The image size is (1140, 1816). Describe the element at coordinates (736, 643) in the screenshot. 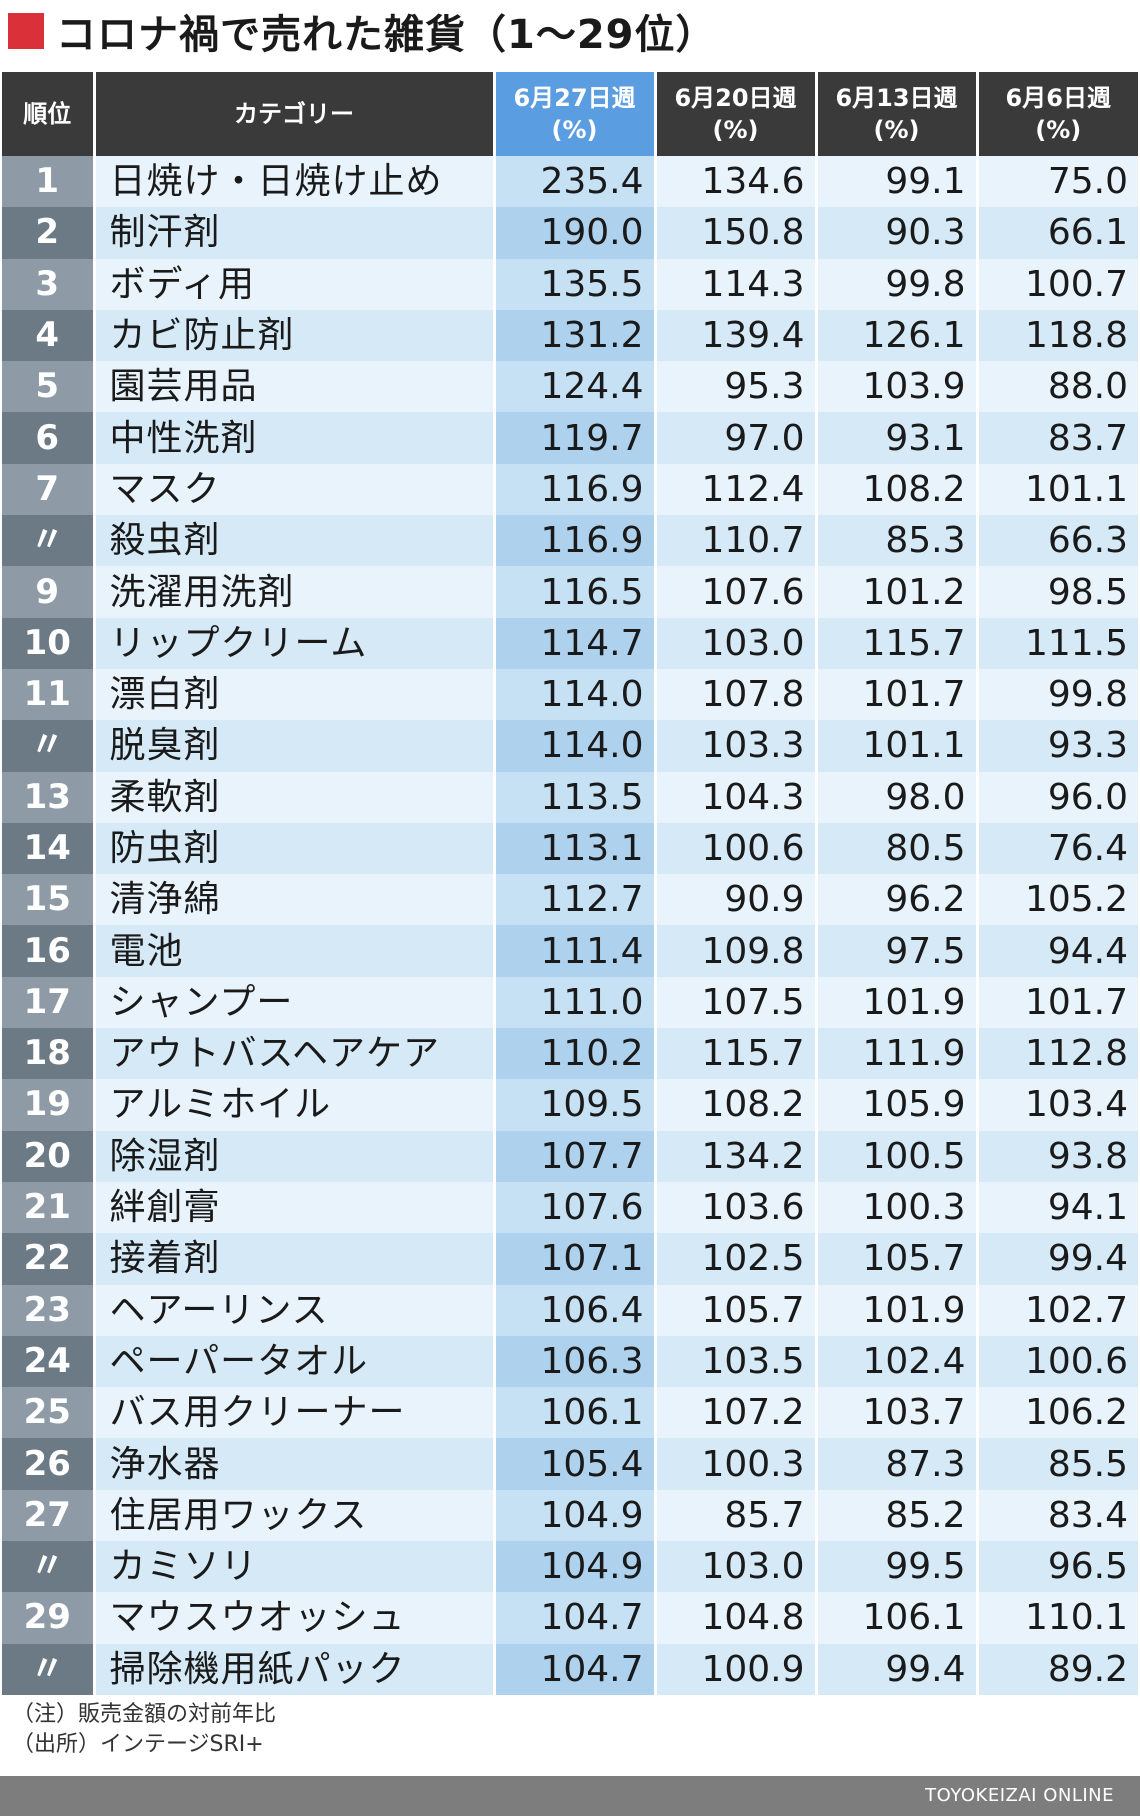

I see `value-cell: 103.0` at that location.